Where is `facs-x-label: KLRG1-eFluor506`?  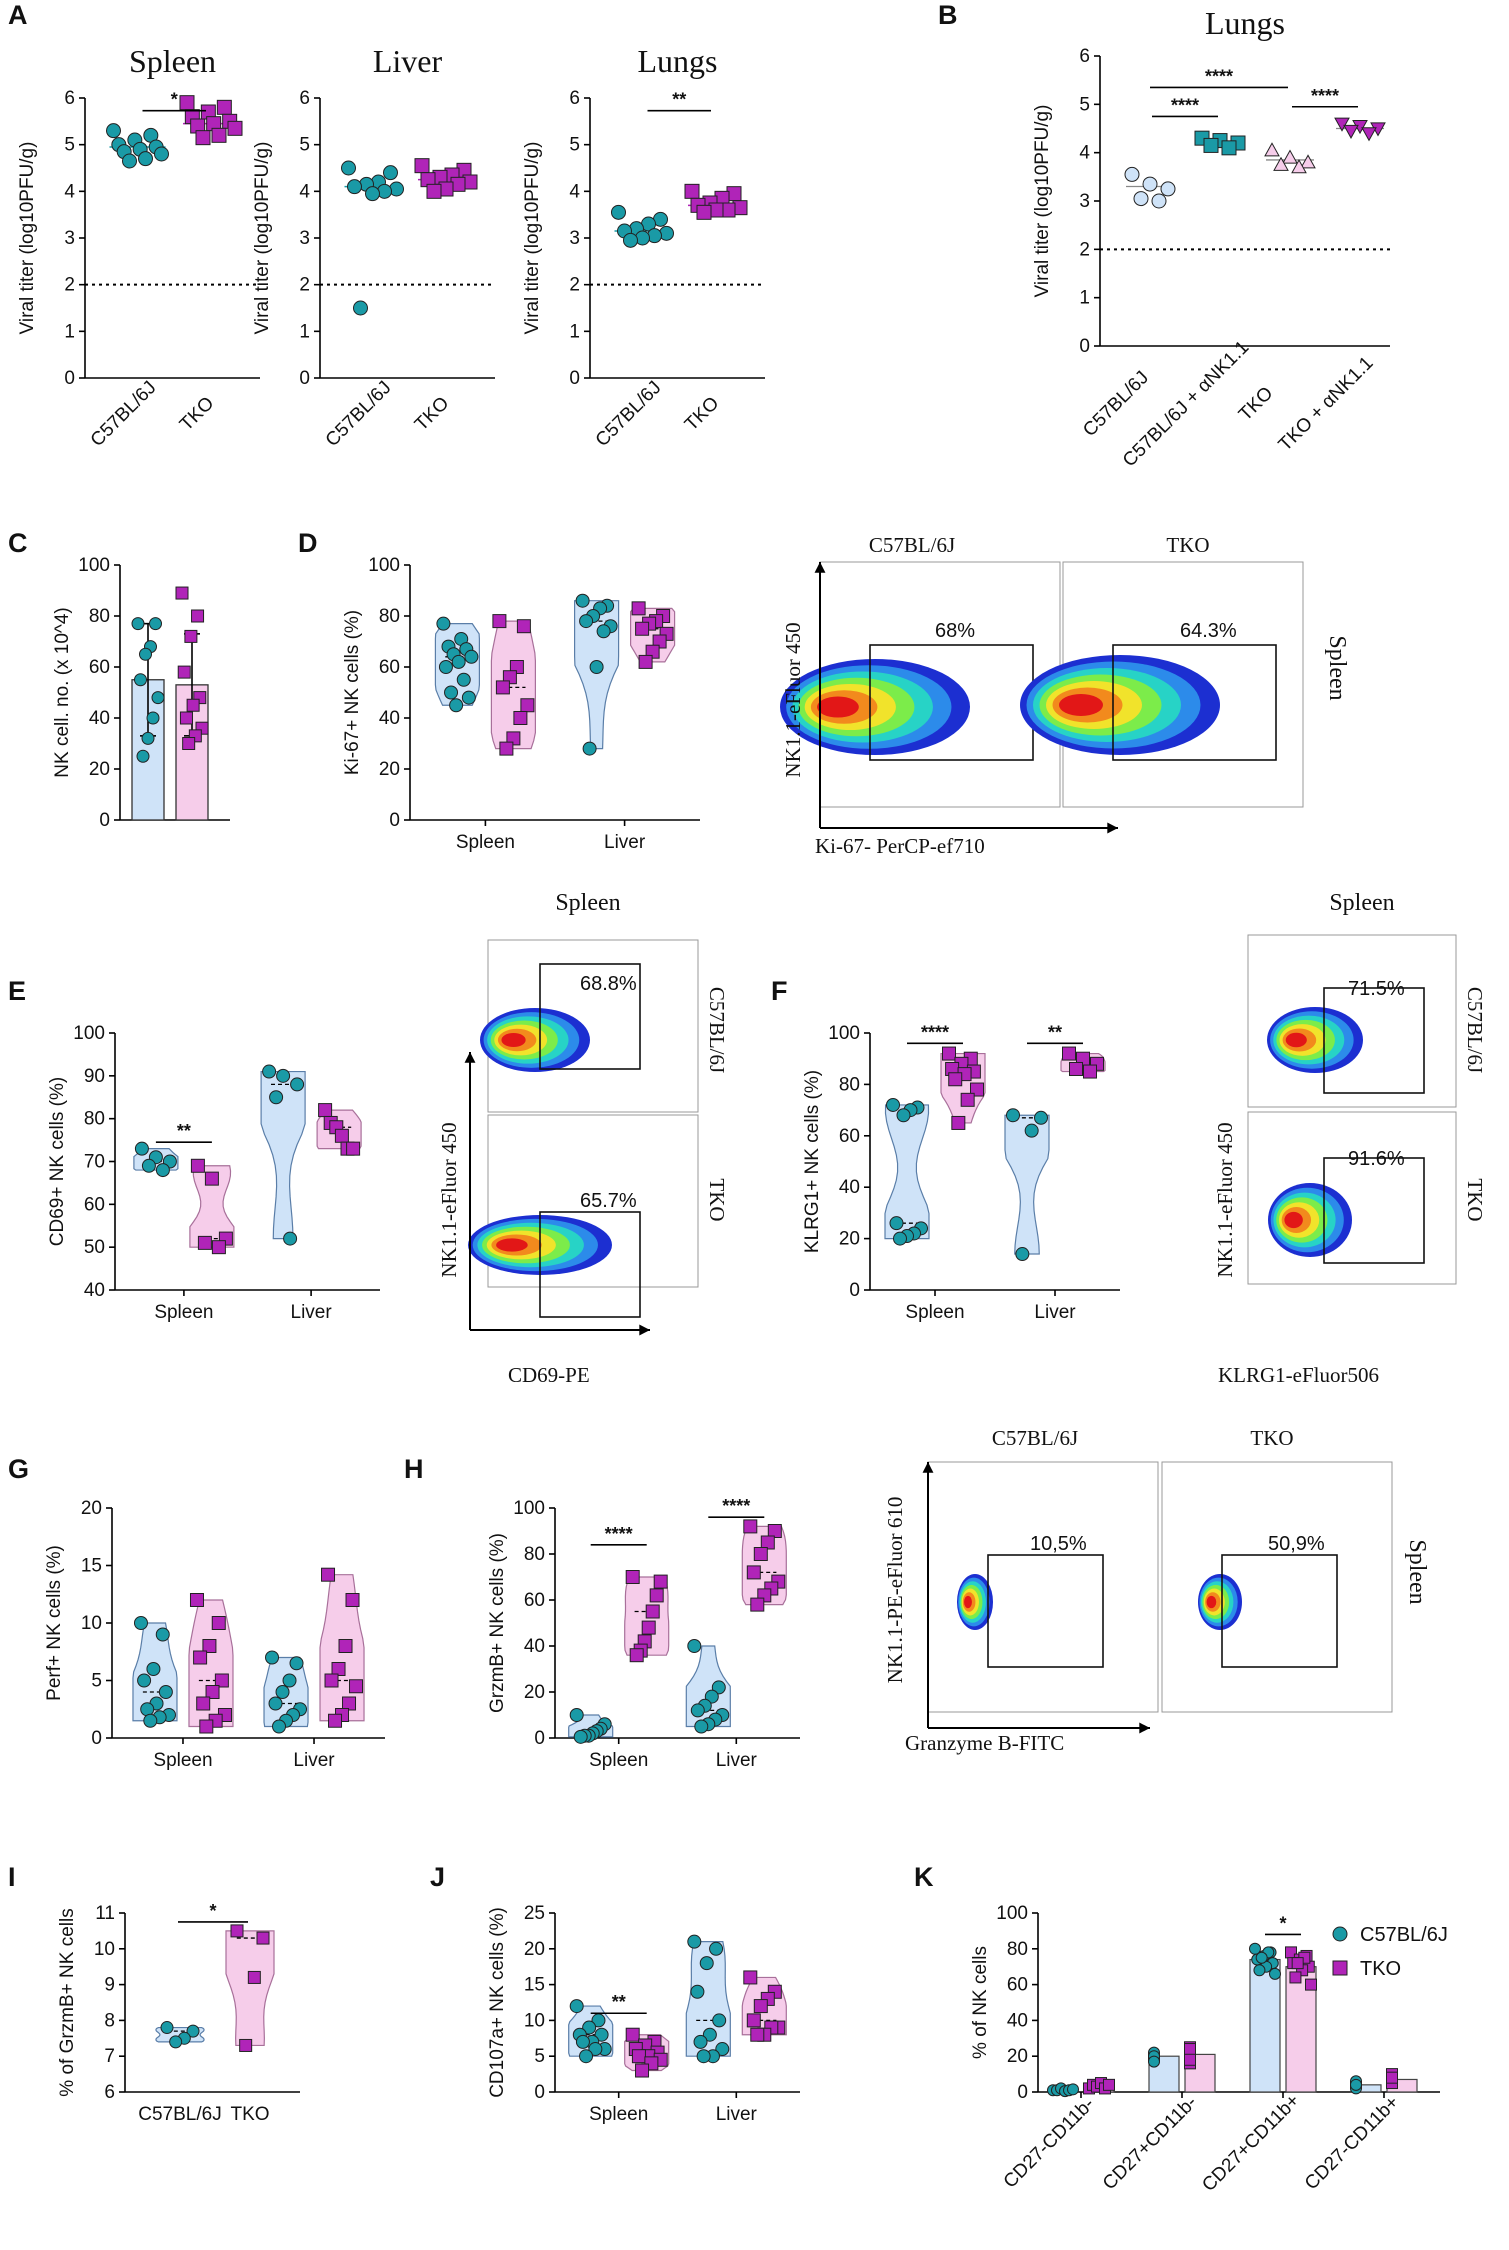 facs-x-label: KLRG1-eFluor506 is located at coordinates (1298, 1375).